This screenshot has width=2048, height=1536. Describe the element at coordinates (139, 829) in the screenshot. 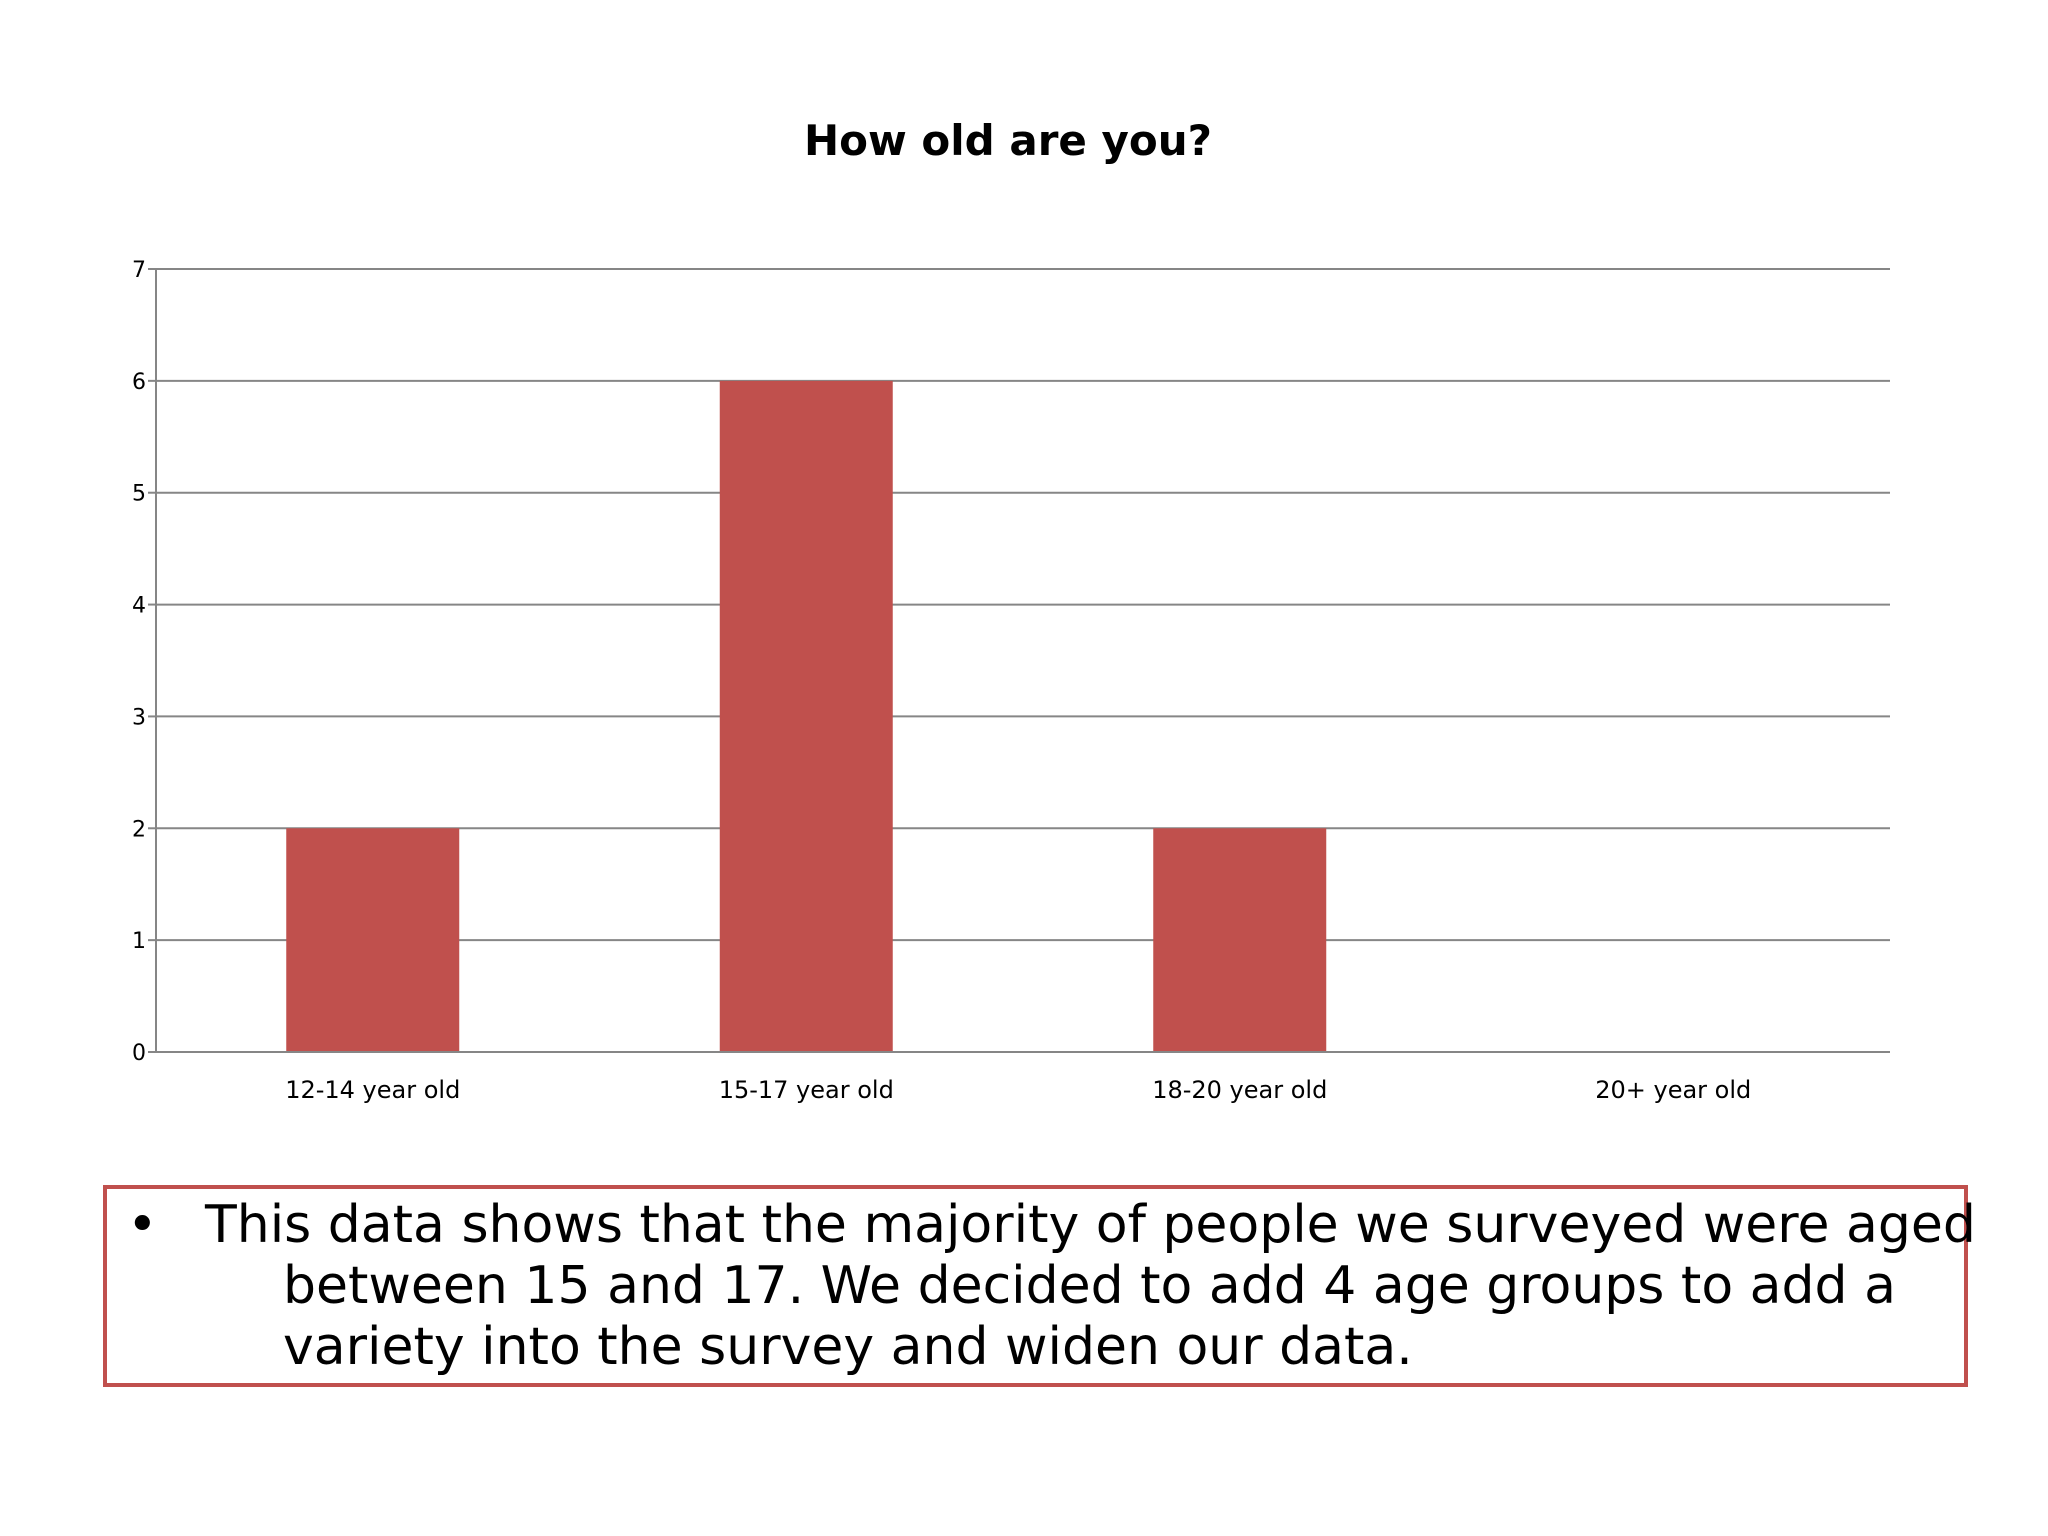

I see `y-tick-label: 2` at that location.